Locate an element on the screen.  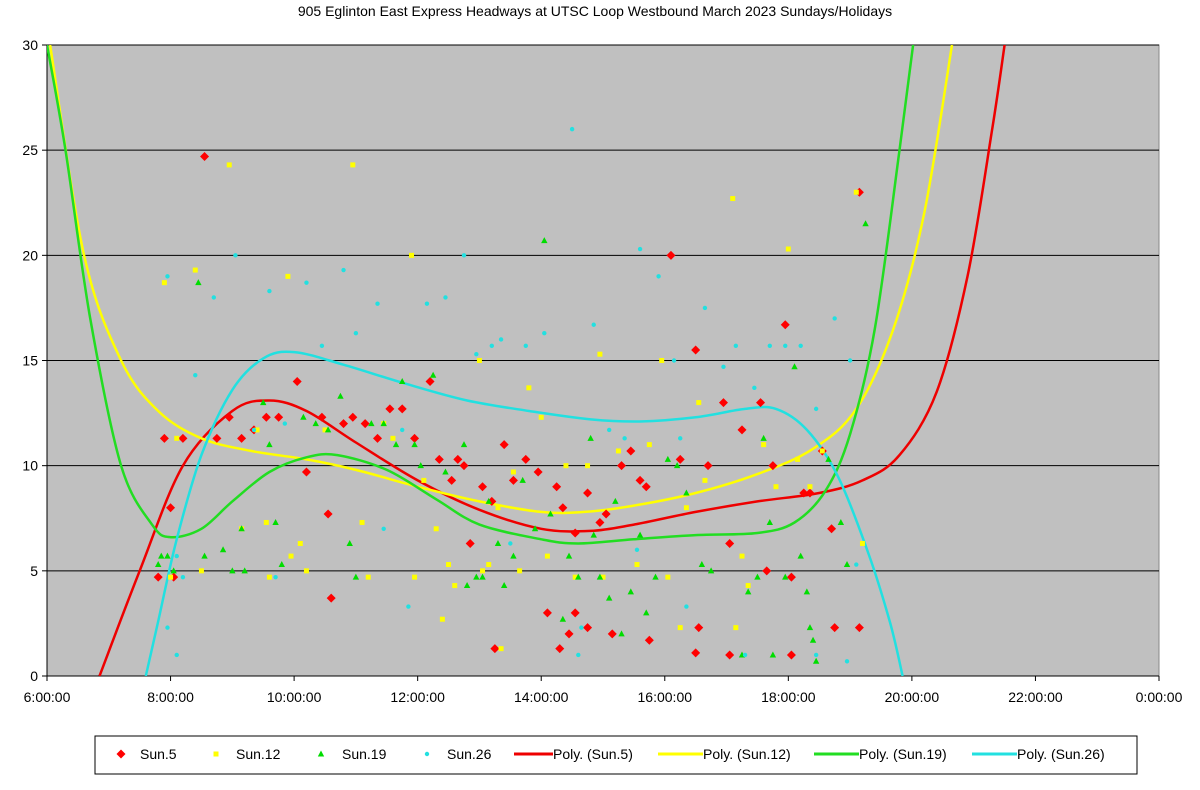
y-tick-label: 20 is located at coordinates (30, 255).